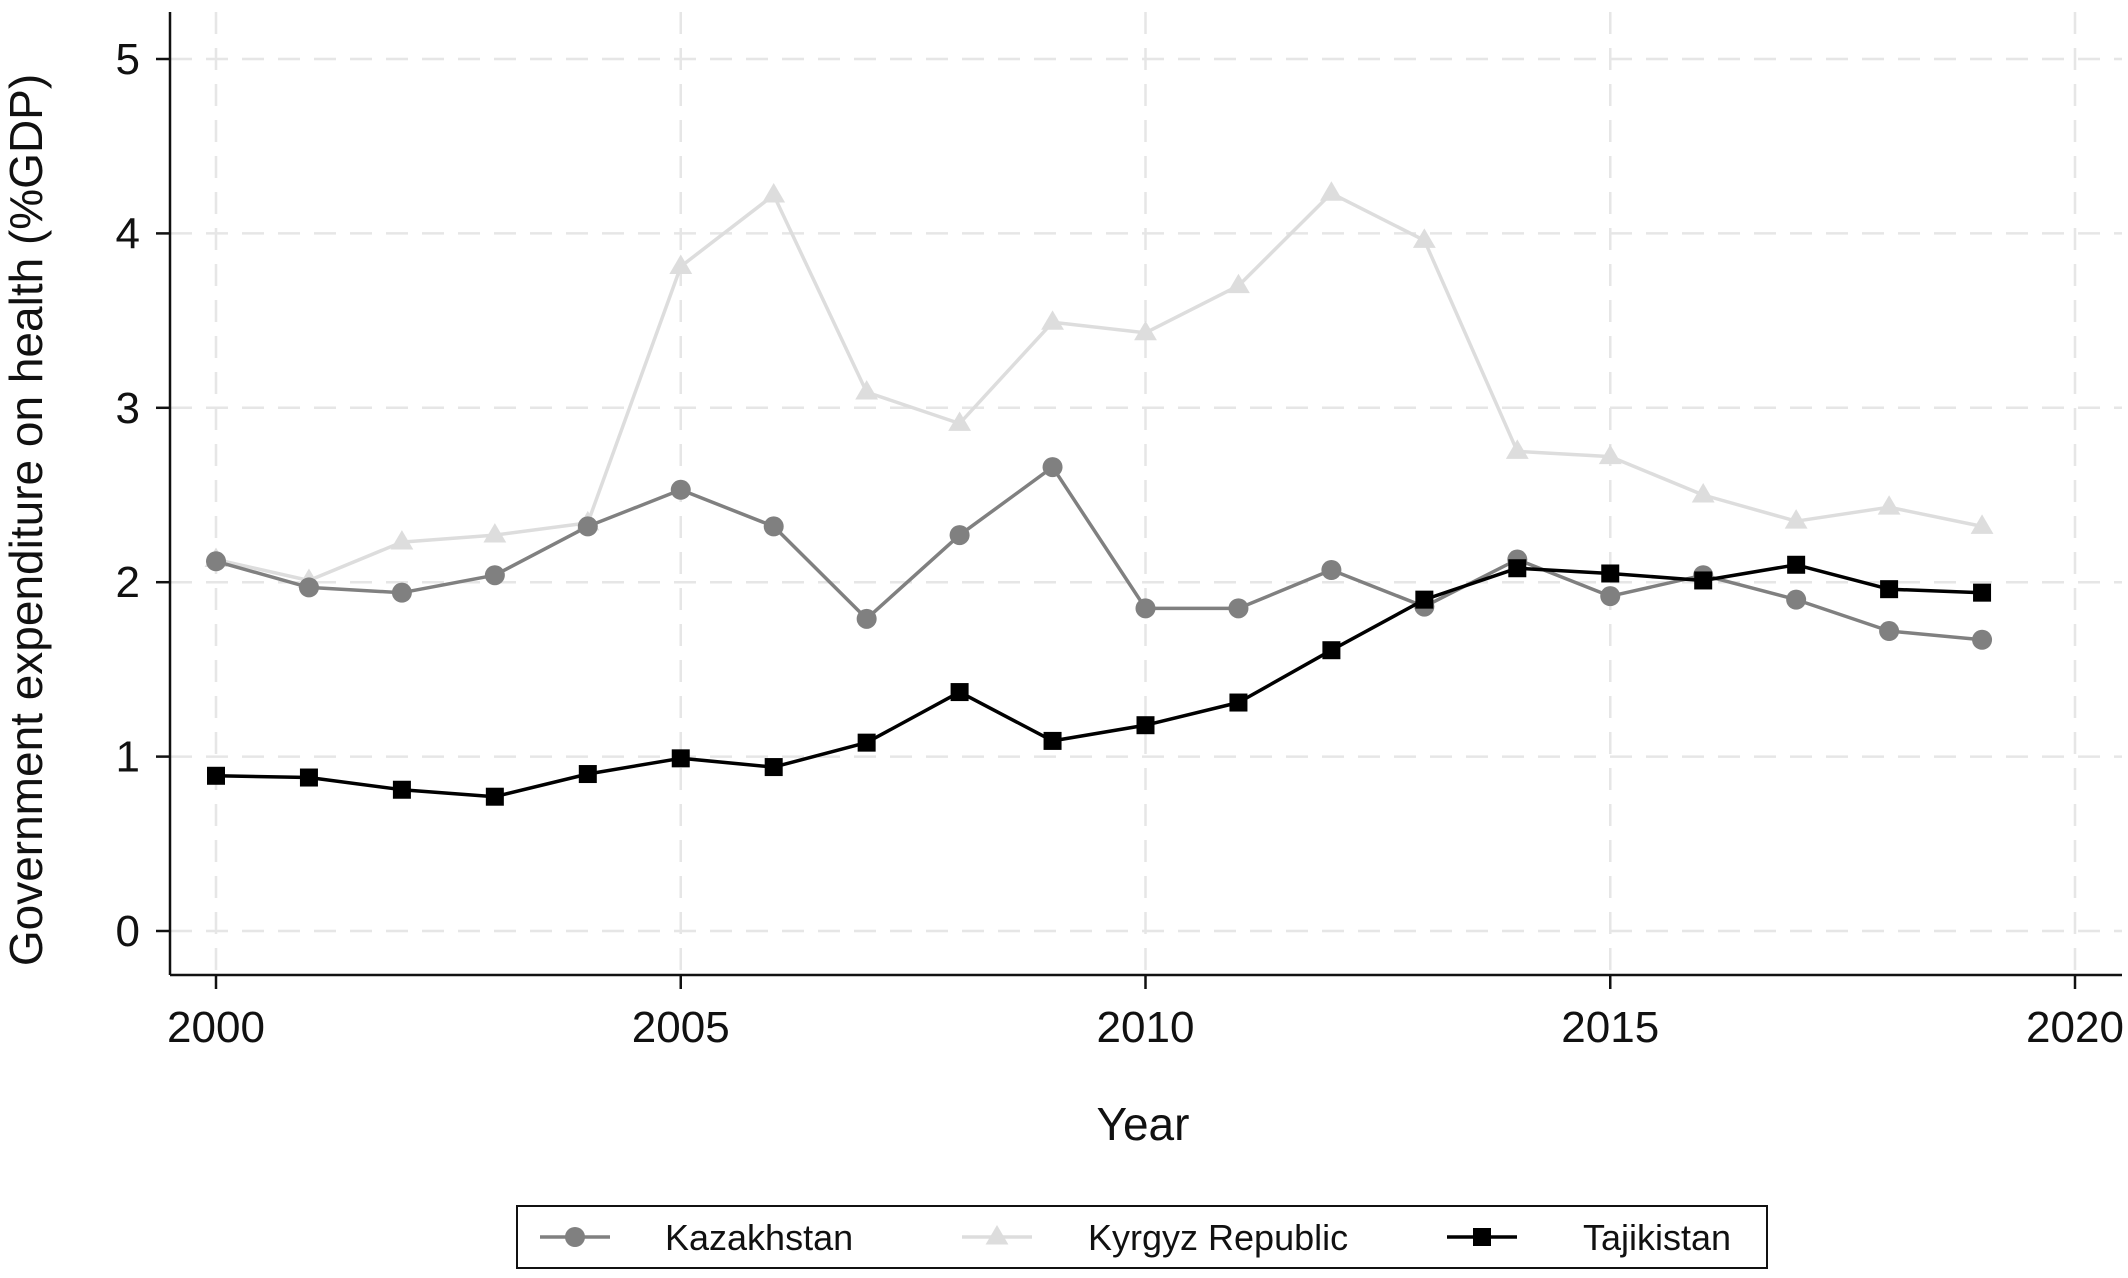  What do you see at coordinates (1218, 1237) in the screenshot?
I see `legend-label: Kyrgyz Republic` at bounding box center [1218, 1237].